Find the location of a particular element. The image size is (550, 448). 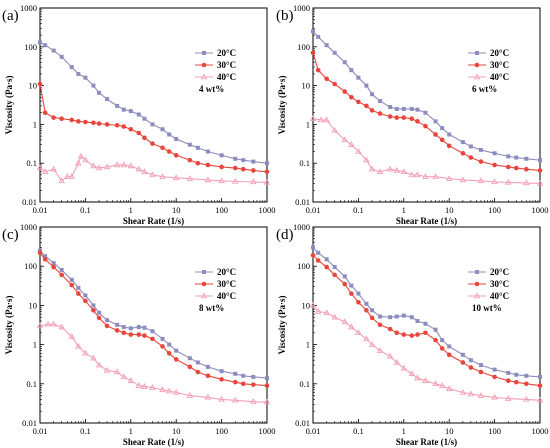

legend-label: 20°C is located at coordinates (226, 53).